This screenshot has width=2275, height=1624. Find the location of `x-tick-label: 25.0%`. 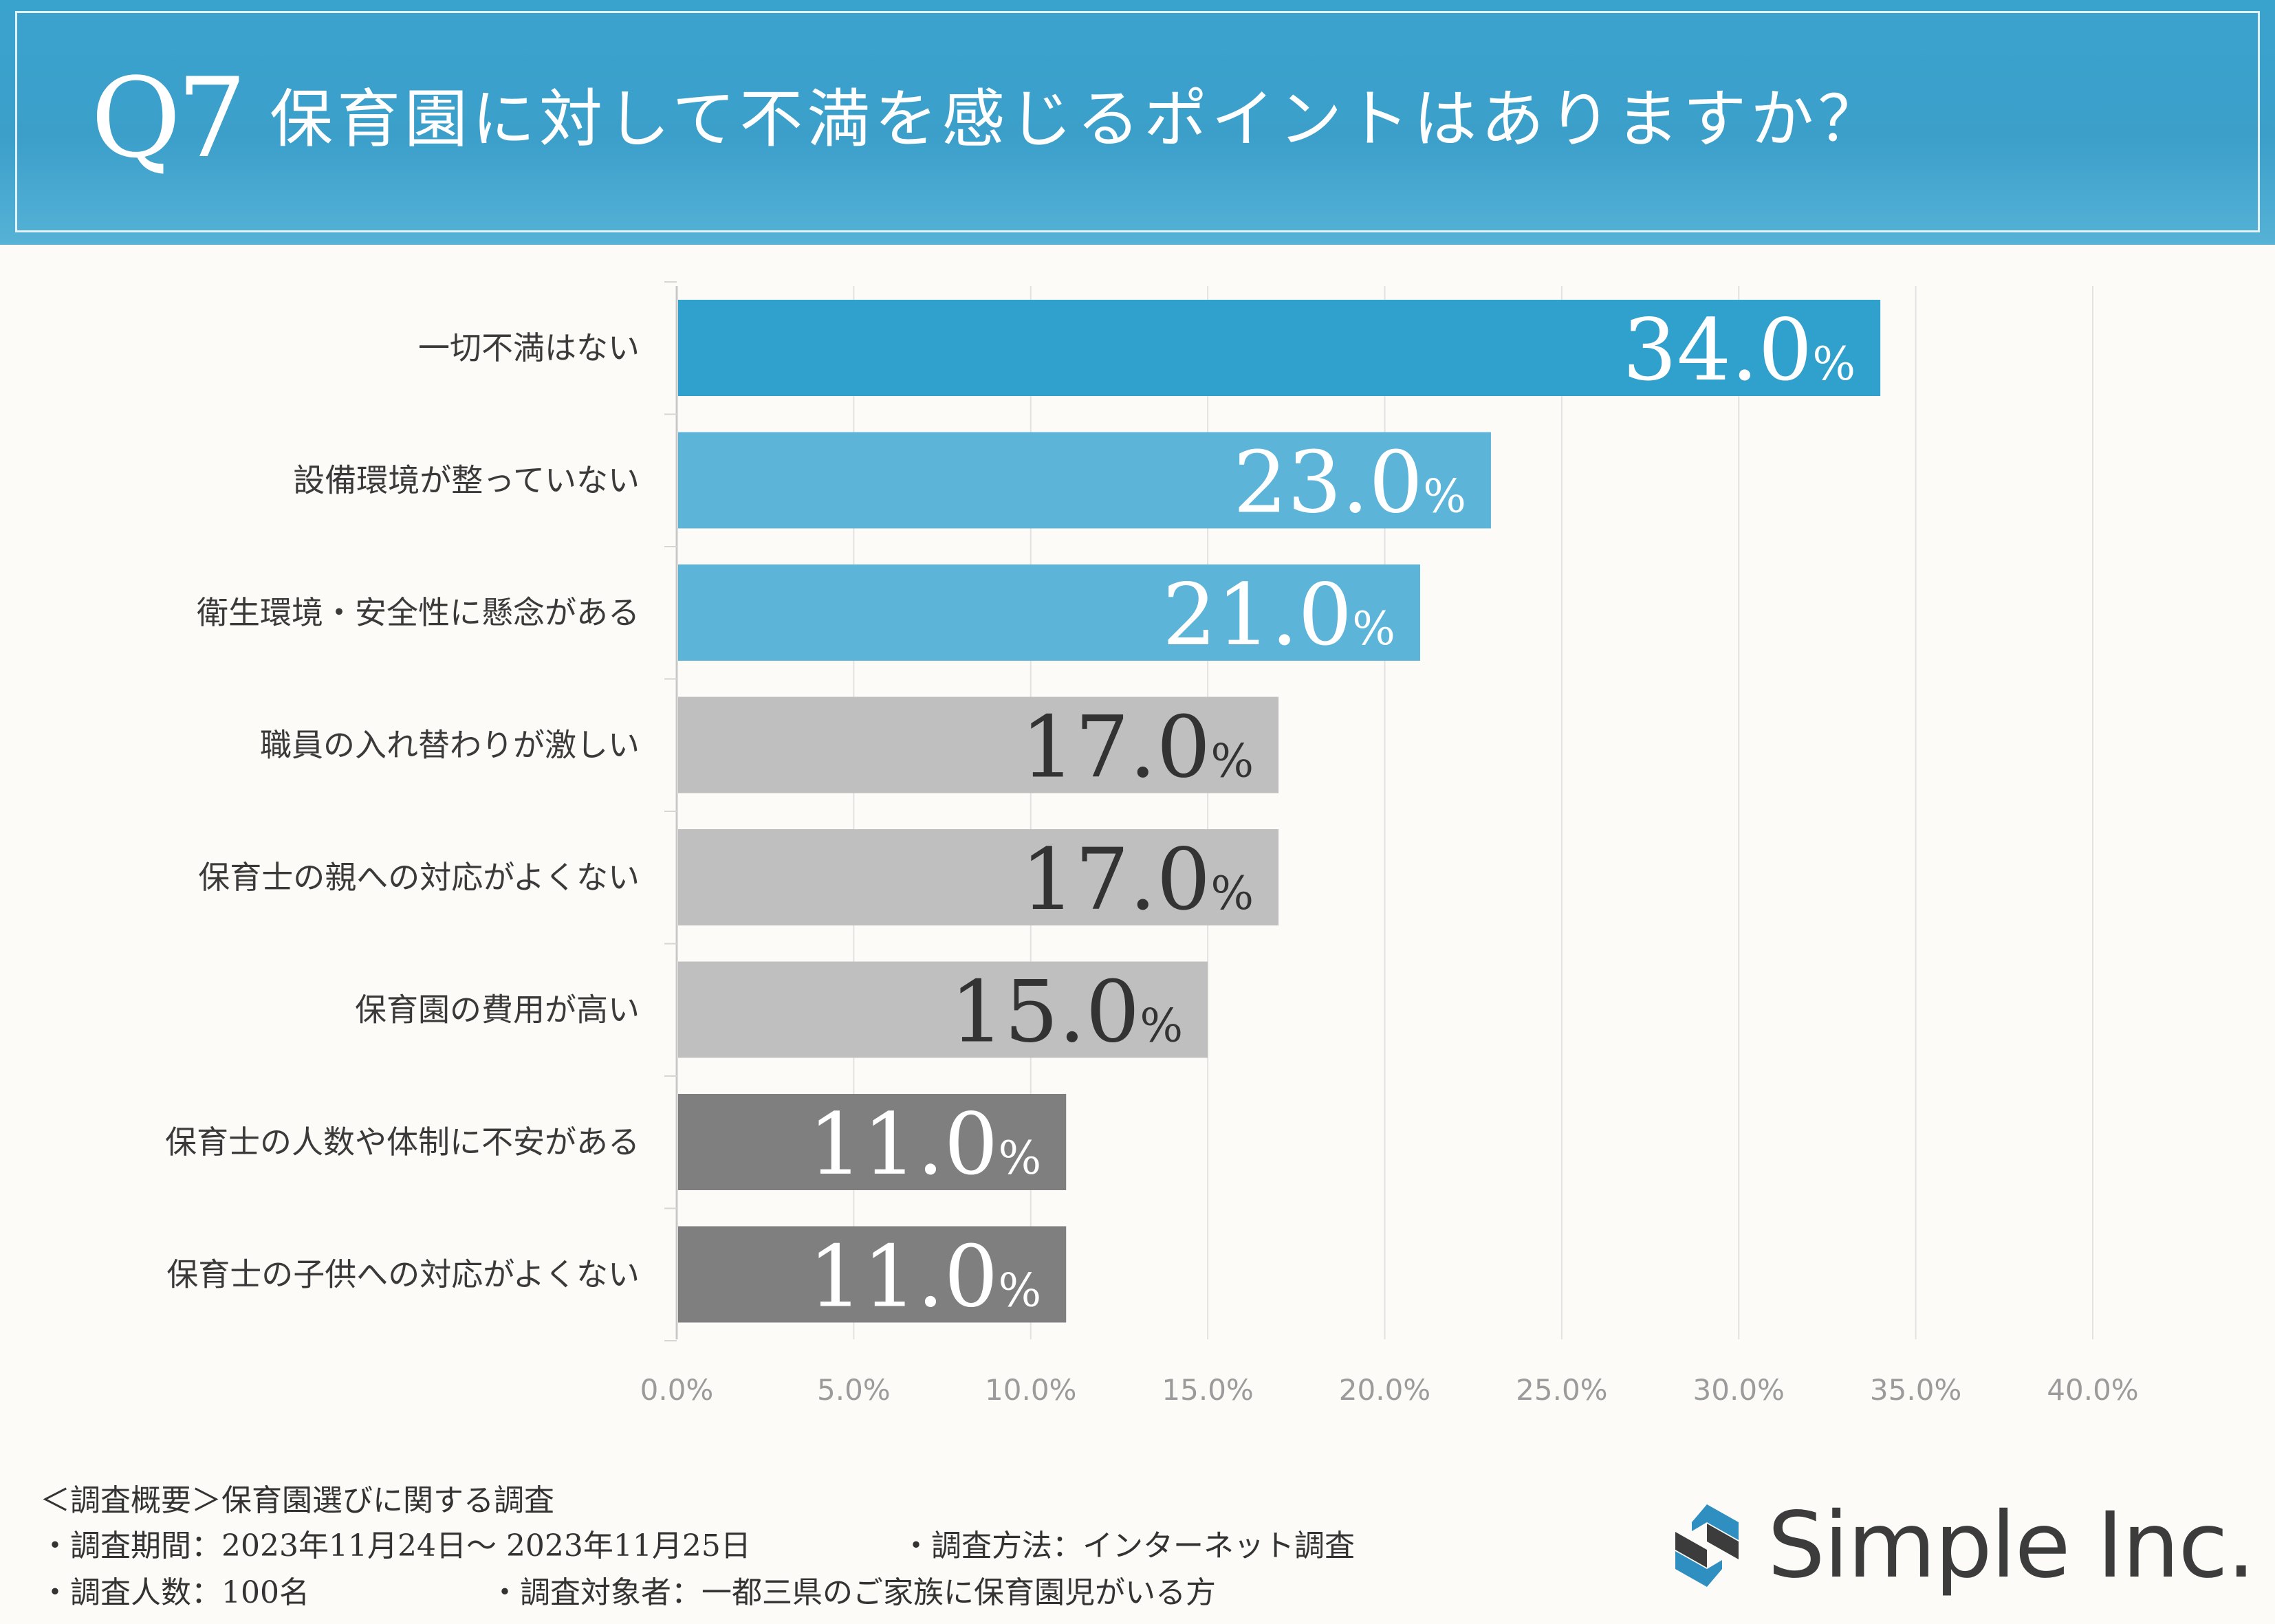

x-tick-label: 25.0% is located at coordinates (1561, 1390).